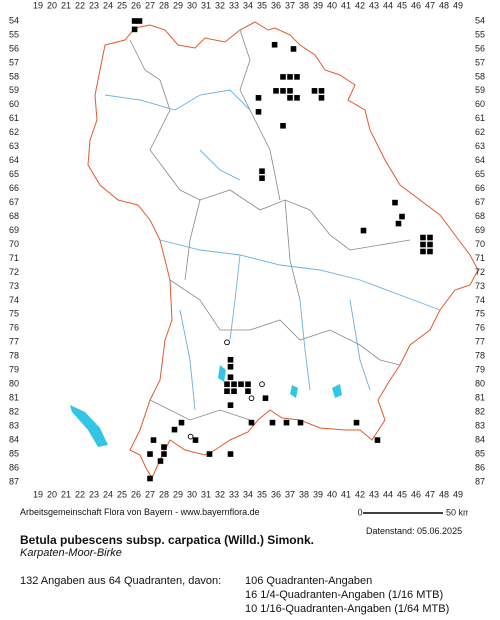  Describe the element at coordinates (480, 118) in the screenshot. I see `y-label-right: 61` at that location.